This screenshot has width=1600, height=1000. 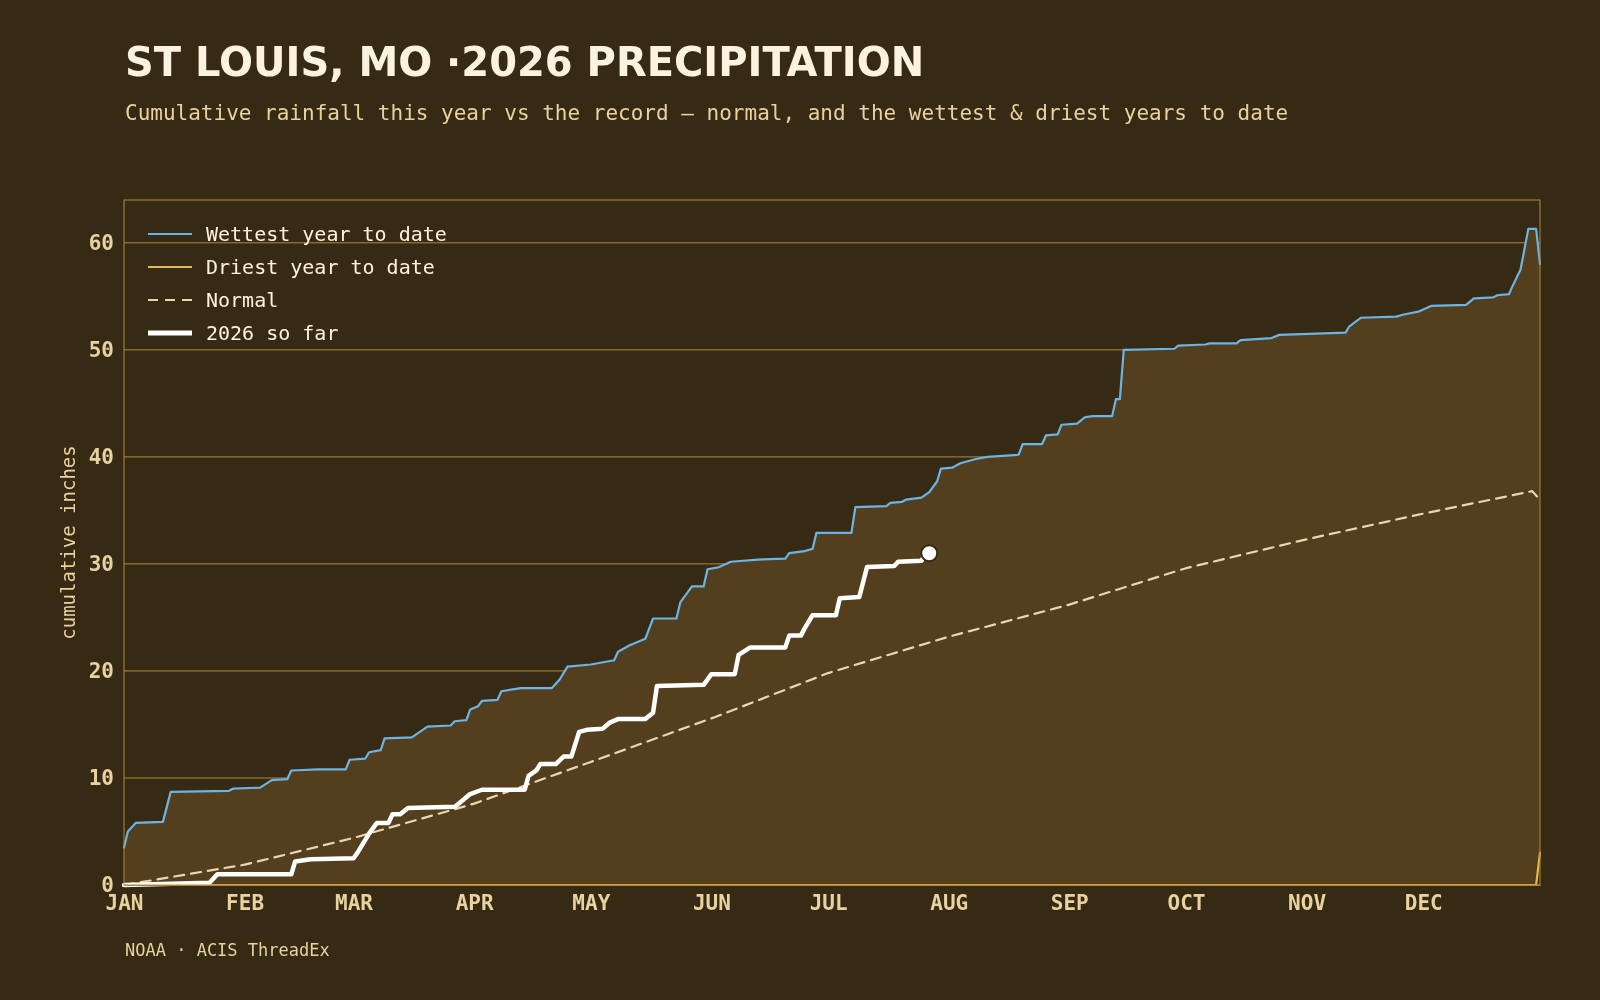 I want to click on x-tick-label: MAR, so click(x=354, y=902).